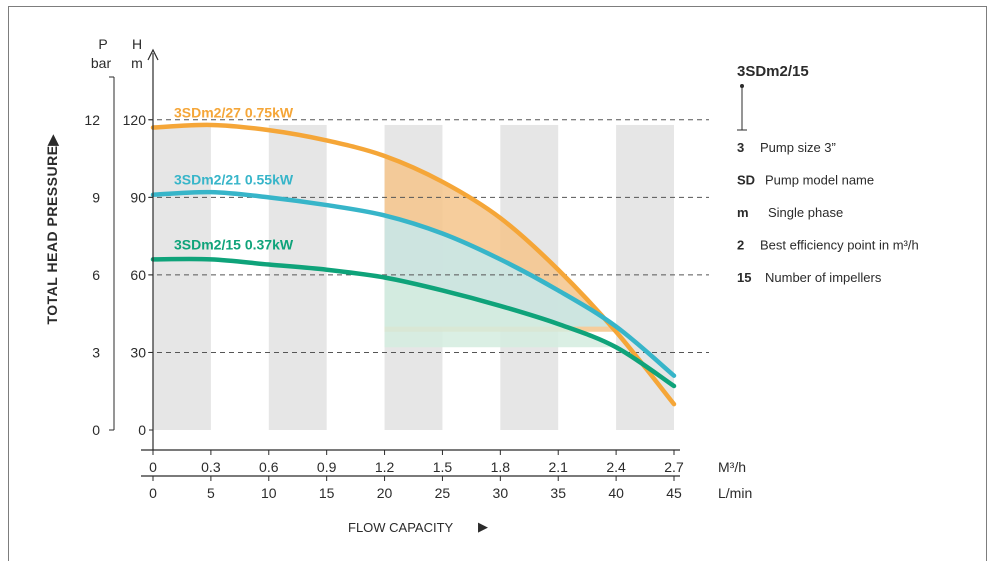  What do you see at coordinates (743, 212) in the screenshot?
I see `legend-code-2: m` at bounding box center [743, 212].